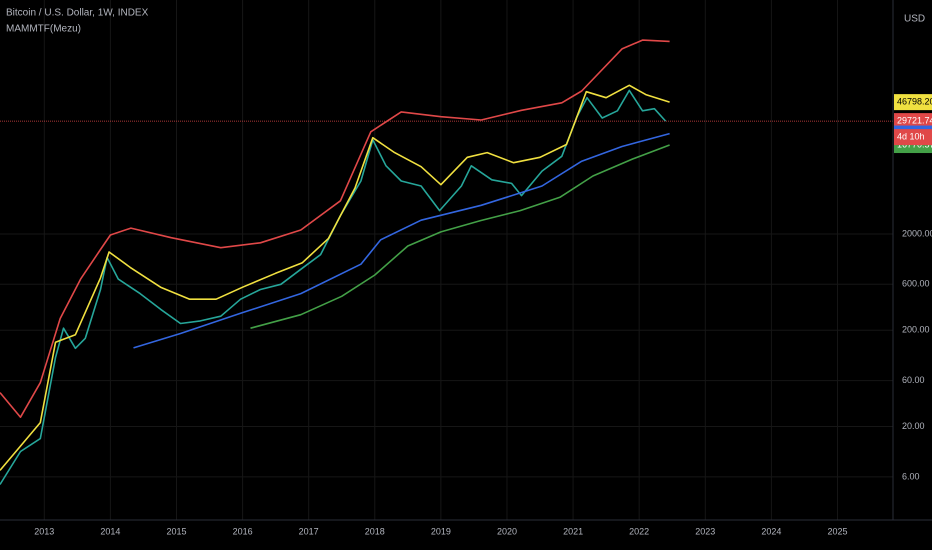 The width and height of the screenshot is (932, 550). What do you see at coordinates (771, 531) in the screenshot?
I see `x-tick-label: 2024` at bounding box center [771, 531].